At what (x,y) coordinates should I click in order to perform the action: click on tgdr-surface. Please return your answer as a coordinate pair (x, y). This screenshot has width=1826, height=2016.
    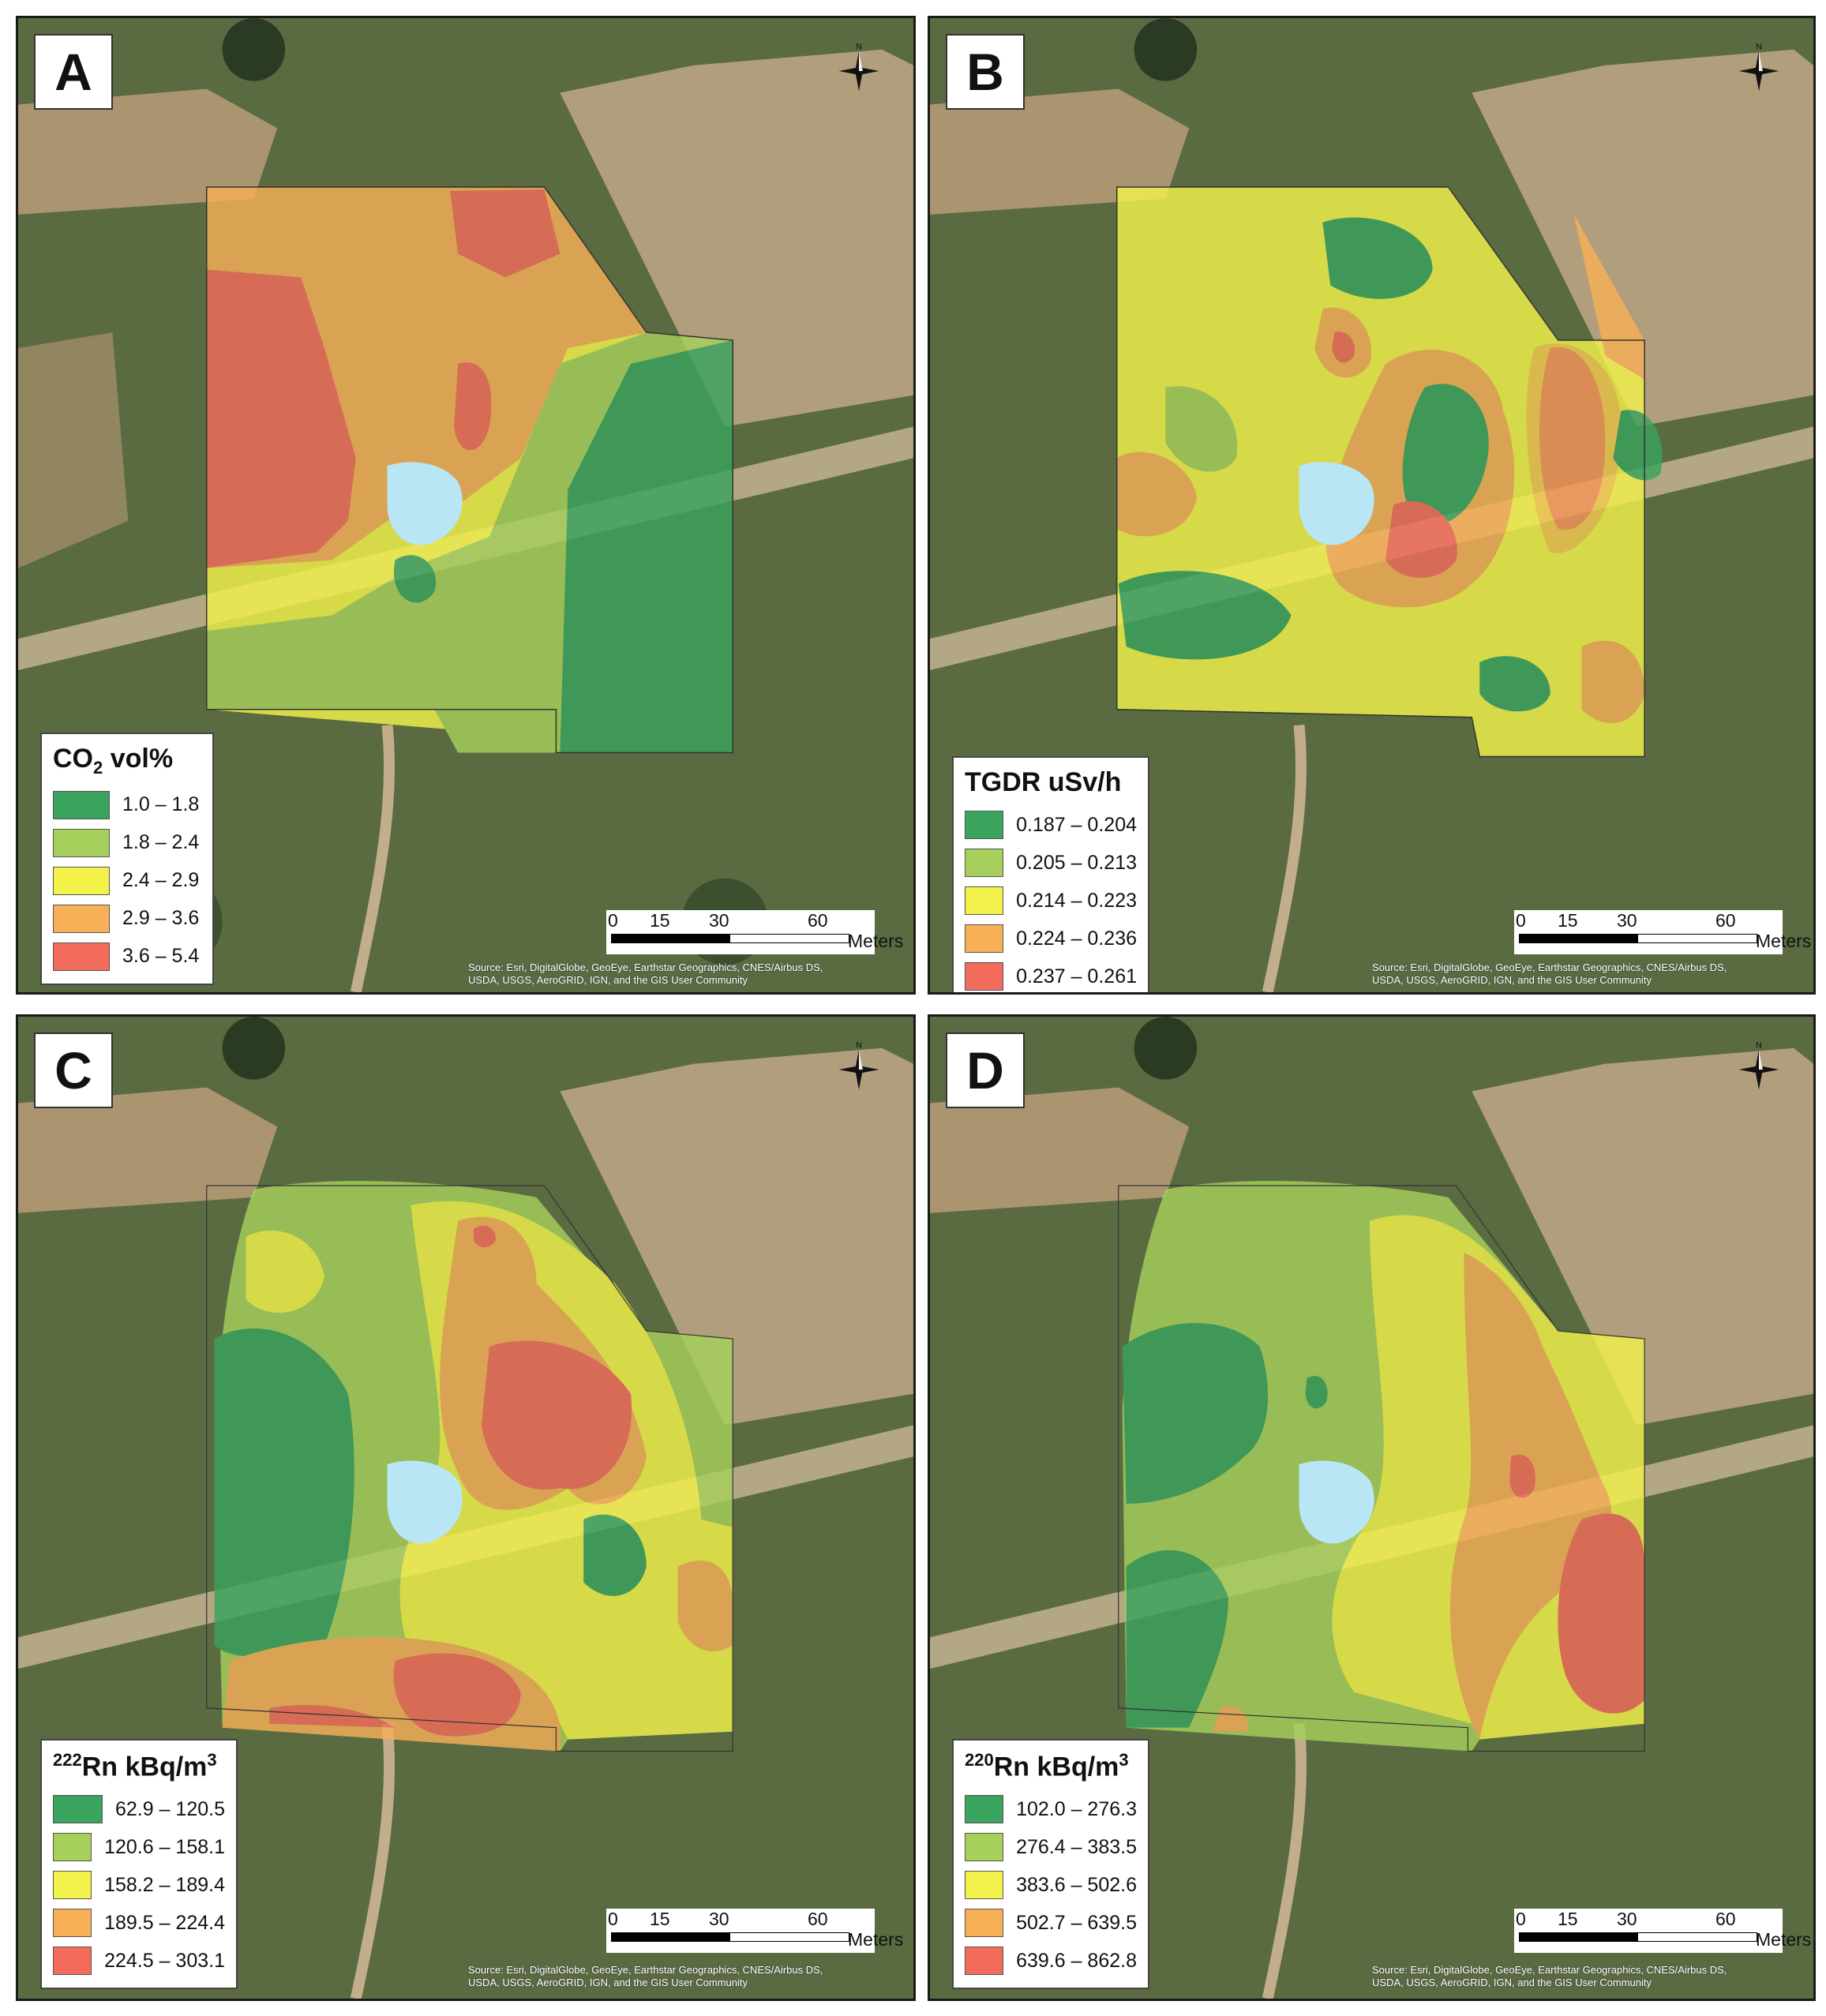
    Looking at the image, I should click on (1389, 471).